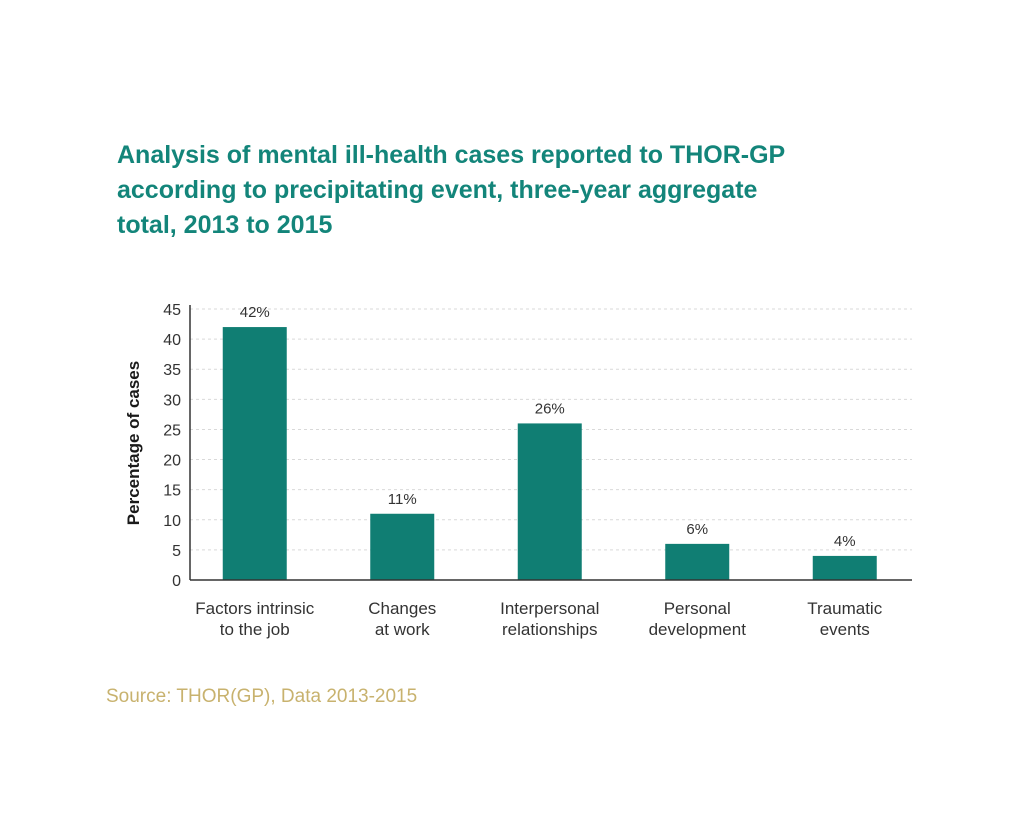  I want to click on x-category-label: to the job, so click(255, 629).